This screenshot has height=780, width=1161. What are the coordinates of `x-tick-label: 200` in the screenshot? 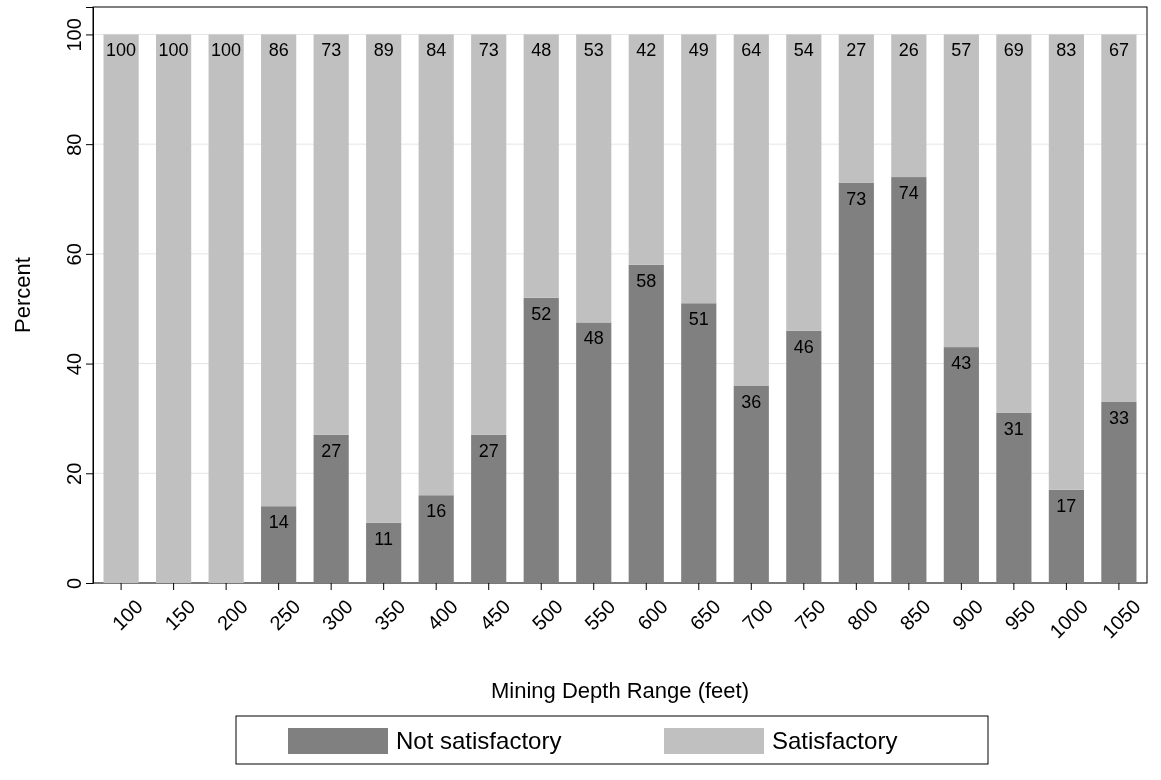 It's located at (232, 615).